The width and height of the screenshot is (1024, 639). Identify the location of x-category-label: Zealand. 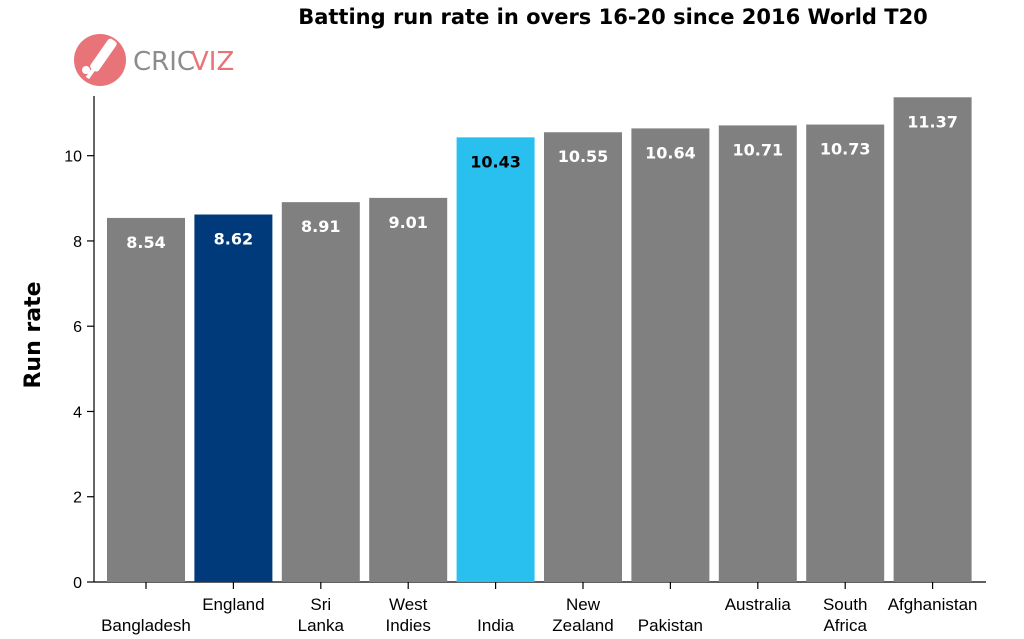
(582, 625).